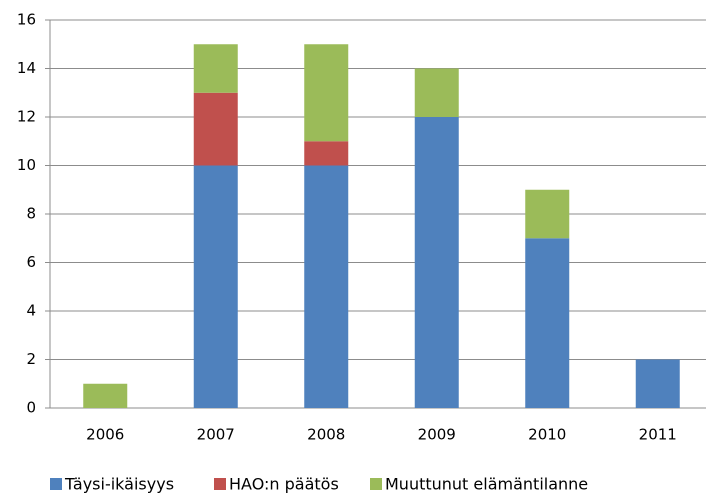 The image size is (710, 494). I want to click on x-tick-label: 2008, so click(326, 435).